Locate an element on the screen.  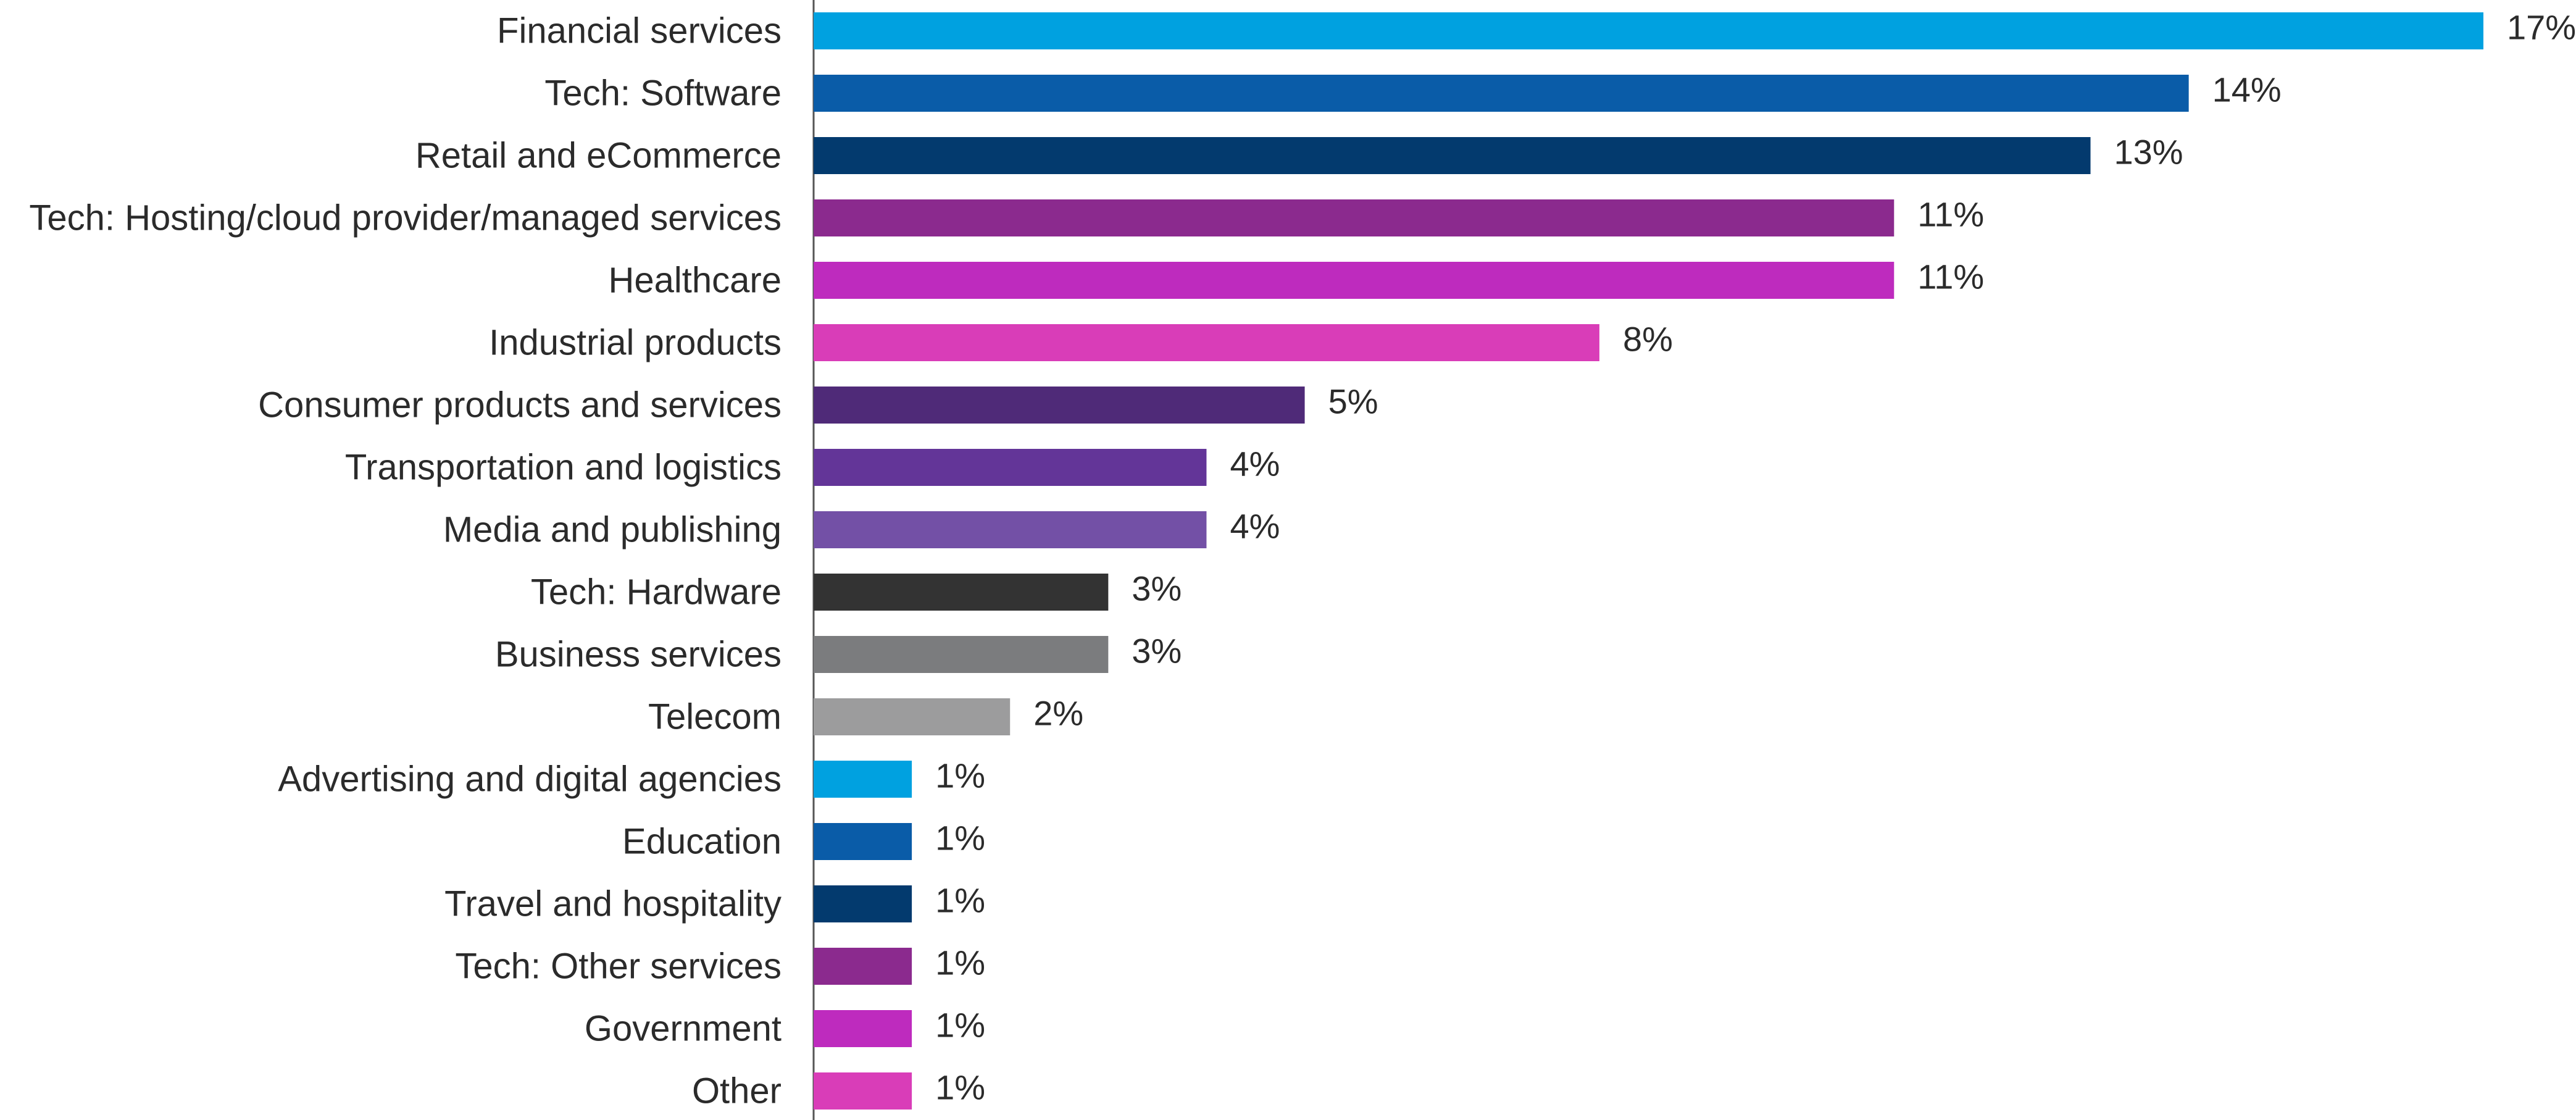
category-label: Tech: Hardware is located at coordinates (657, 592).